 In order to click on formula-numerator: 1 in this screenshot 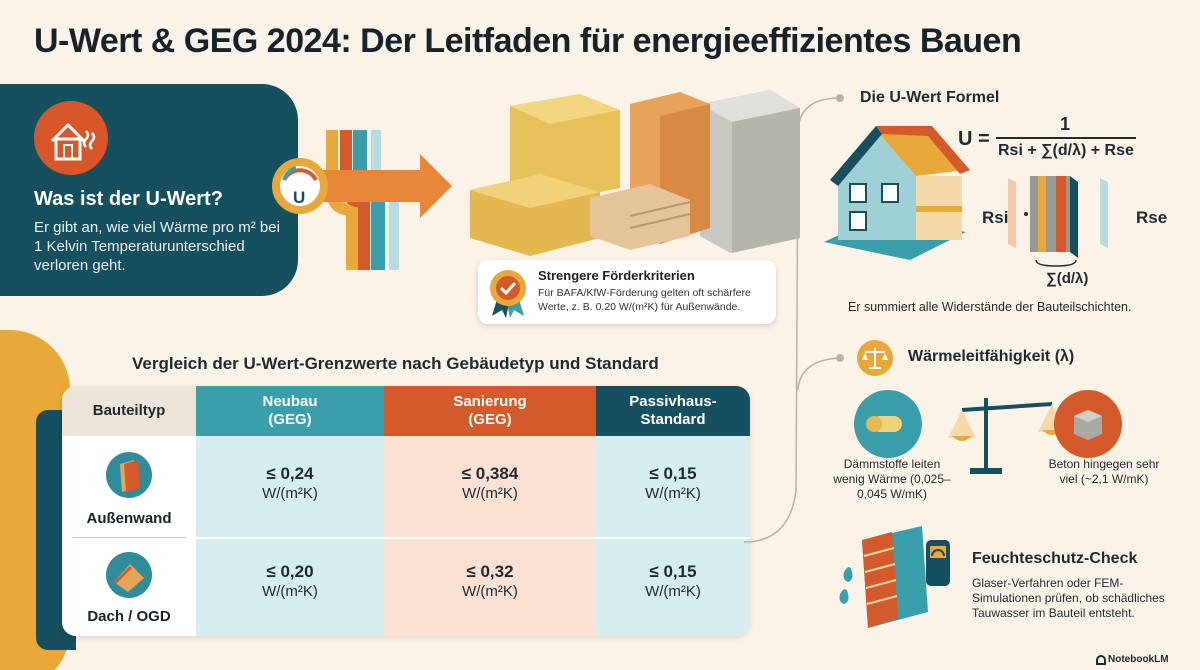, I will do `click(1065, 124)`.